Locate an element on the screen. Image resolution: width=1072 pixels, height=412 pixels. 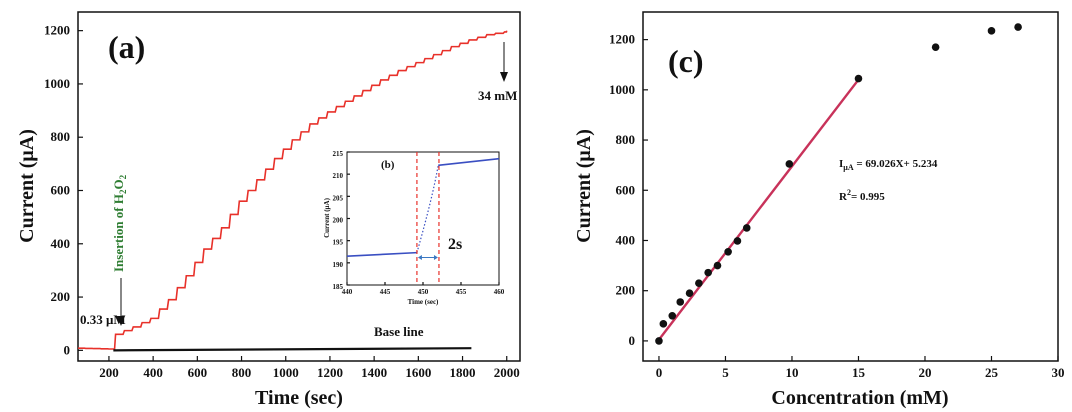
panel-a-x-tick-label: 1200 is located at coordinates (330, 372).